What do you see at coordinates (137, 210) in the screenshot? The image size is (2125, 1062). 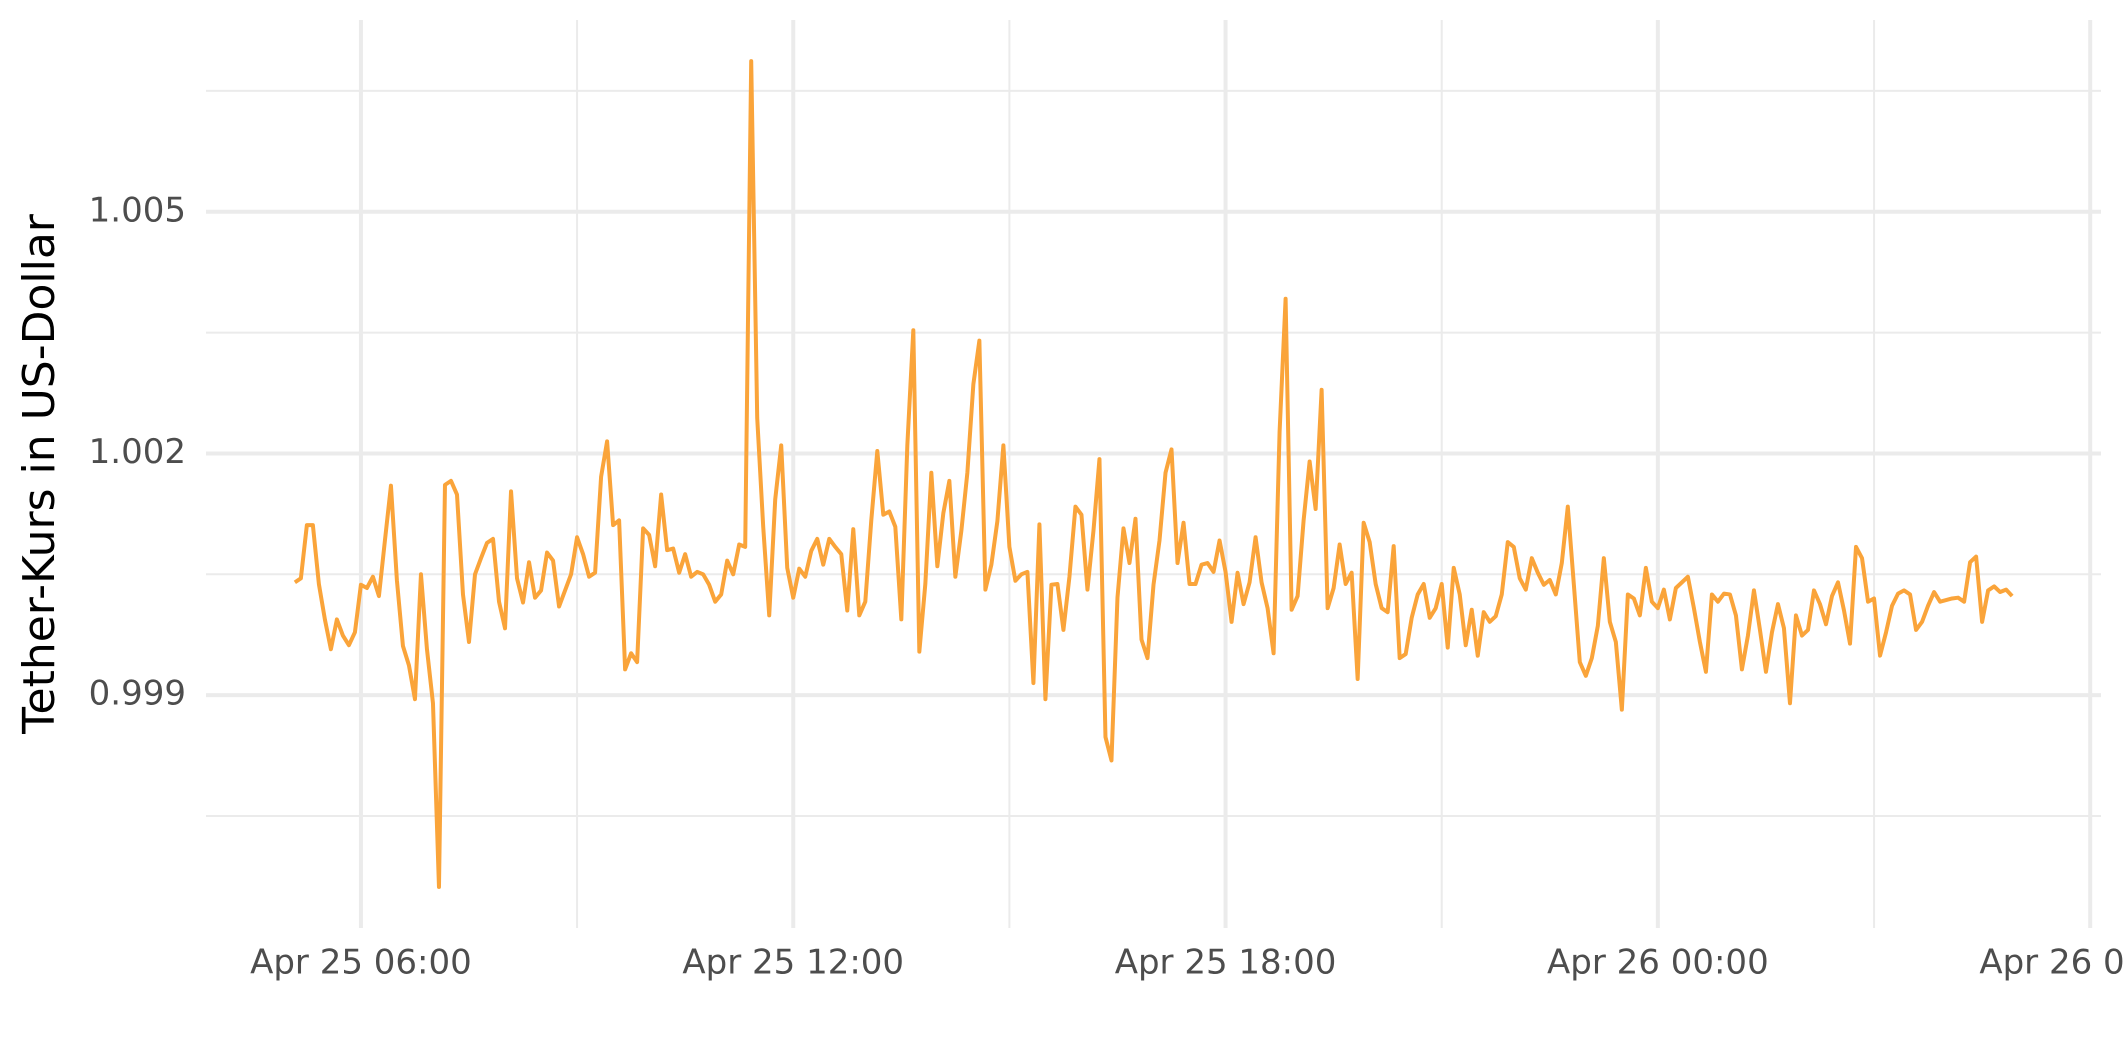 I see `y-tick-label: 1.005` at bounding box center [137, 210].